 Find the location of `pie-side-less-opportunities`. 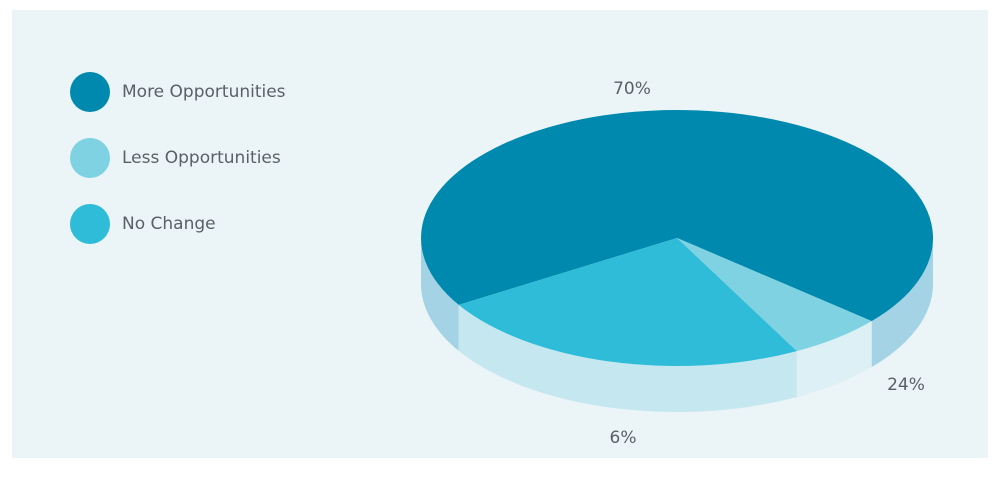

pie-side-less-opportunities is located at coordinates (834, 359).